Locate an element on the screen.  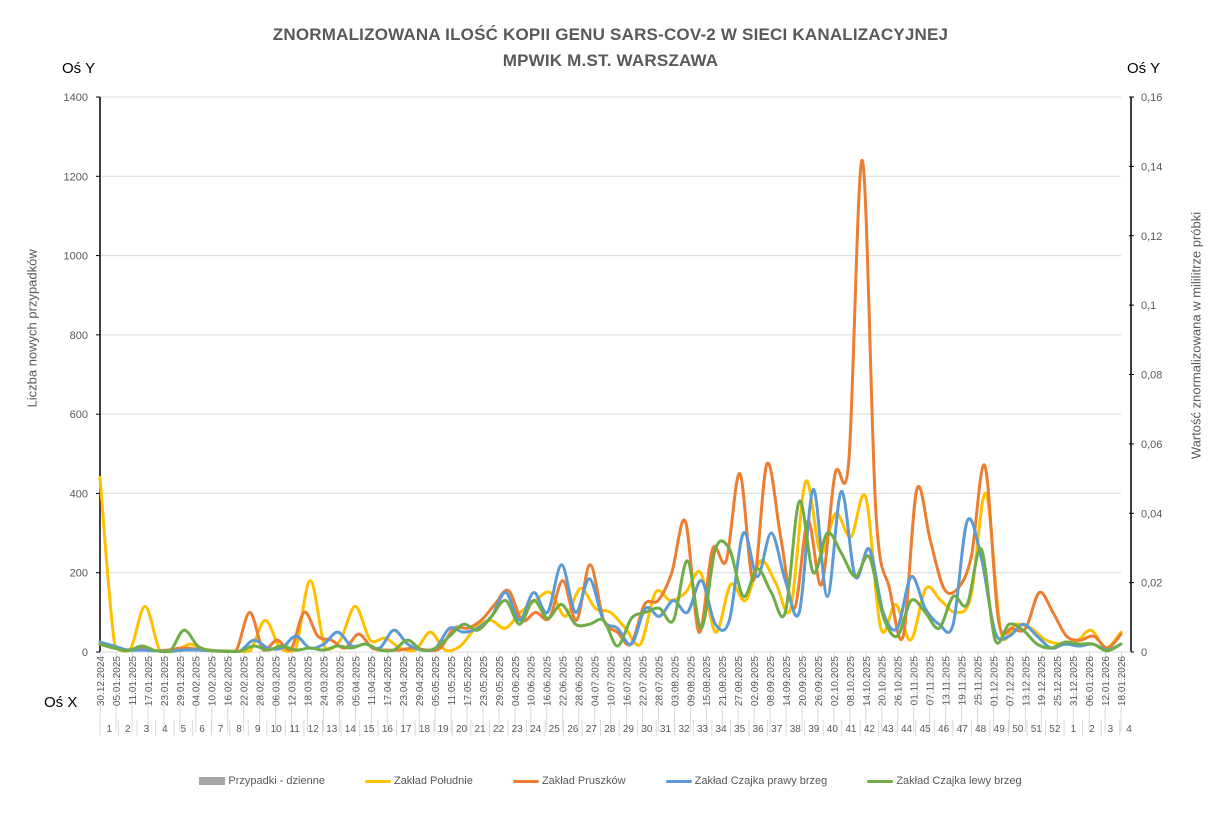
legend-bar-swatch-icon is located at coordinates (212, 781).